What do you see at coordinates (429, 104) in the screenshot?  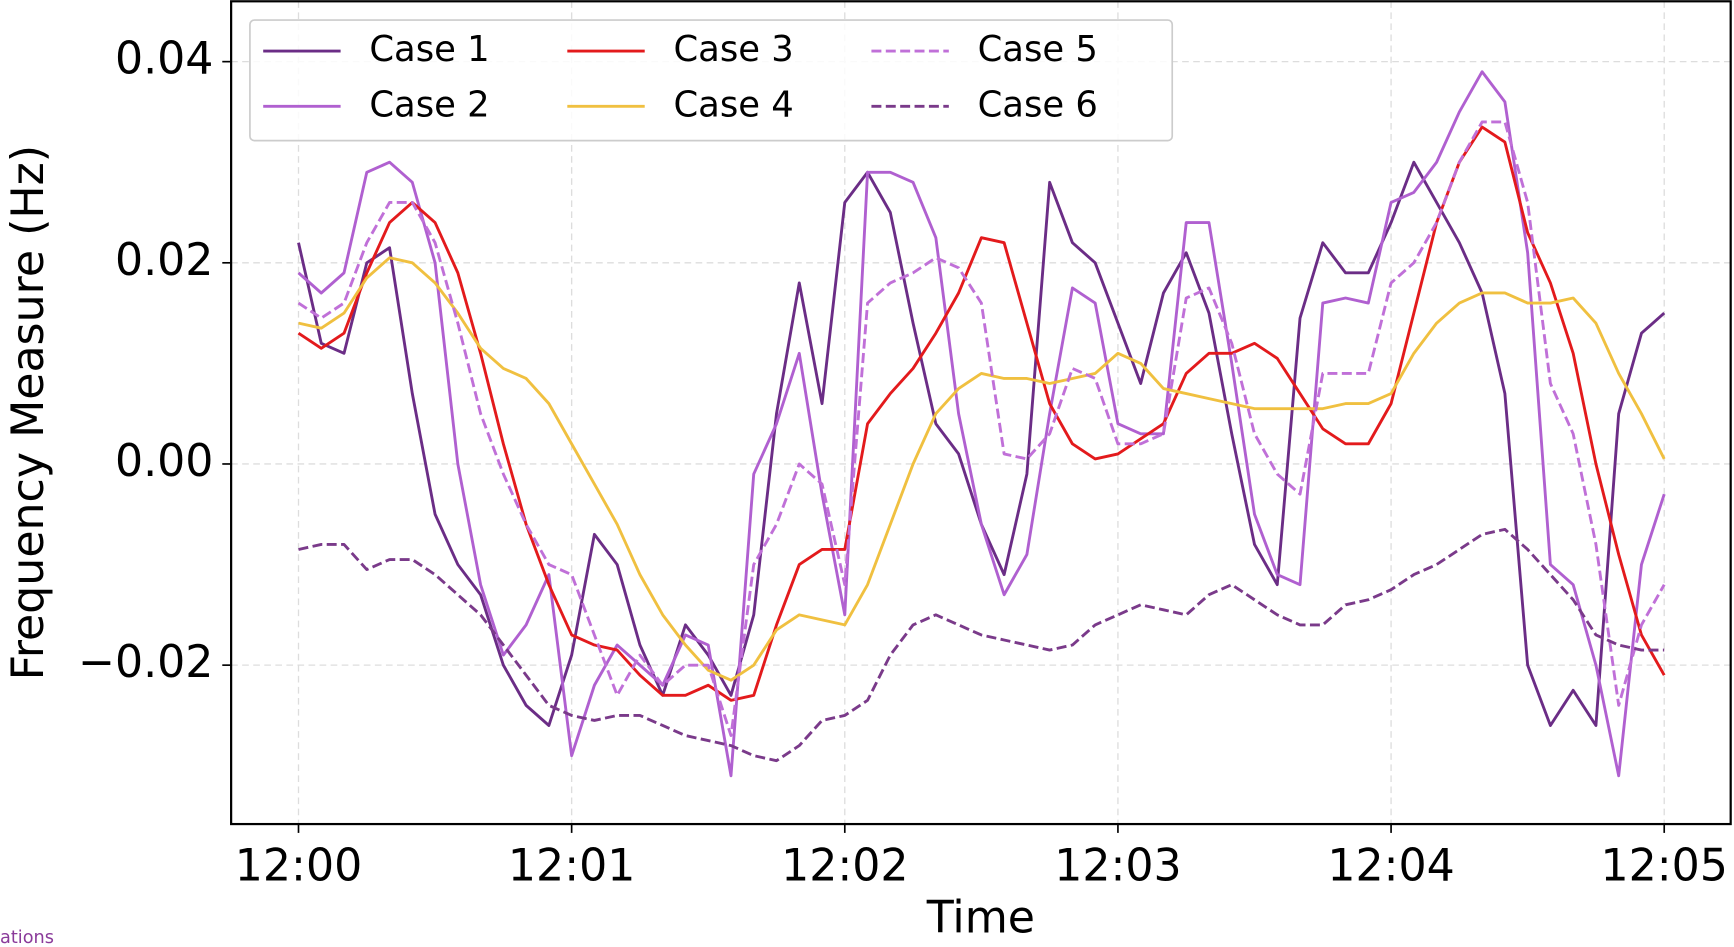 I see `legend-label: Case 2` at bounding box center [429, 104].